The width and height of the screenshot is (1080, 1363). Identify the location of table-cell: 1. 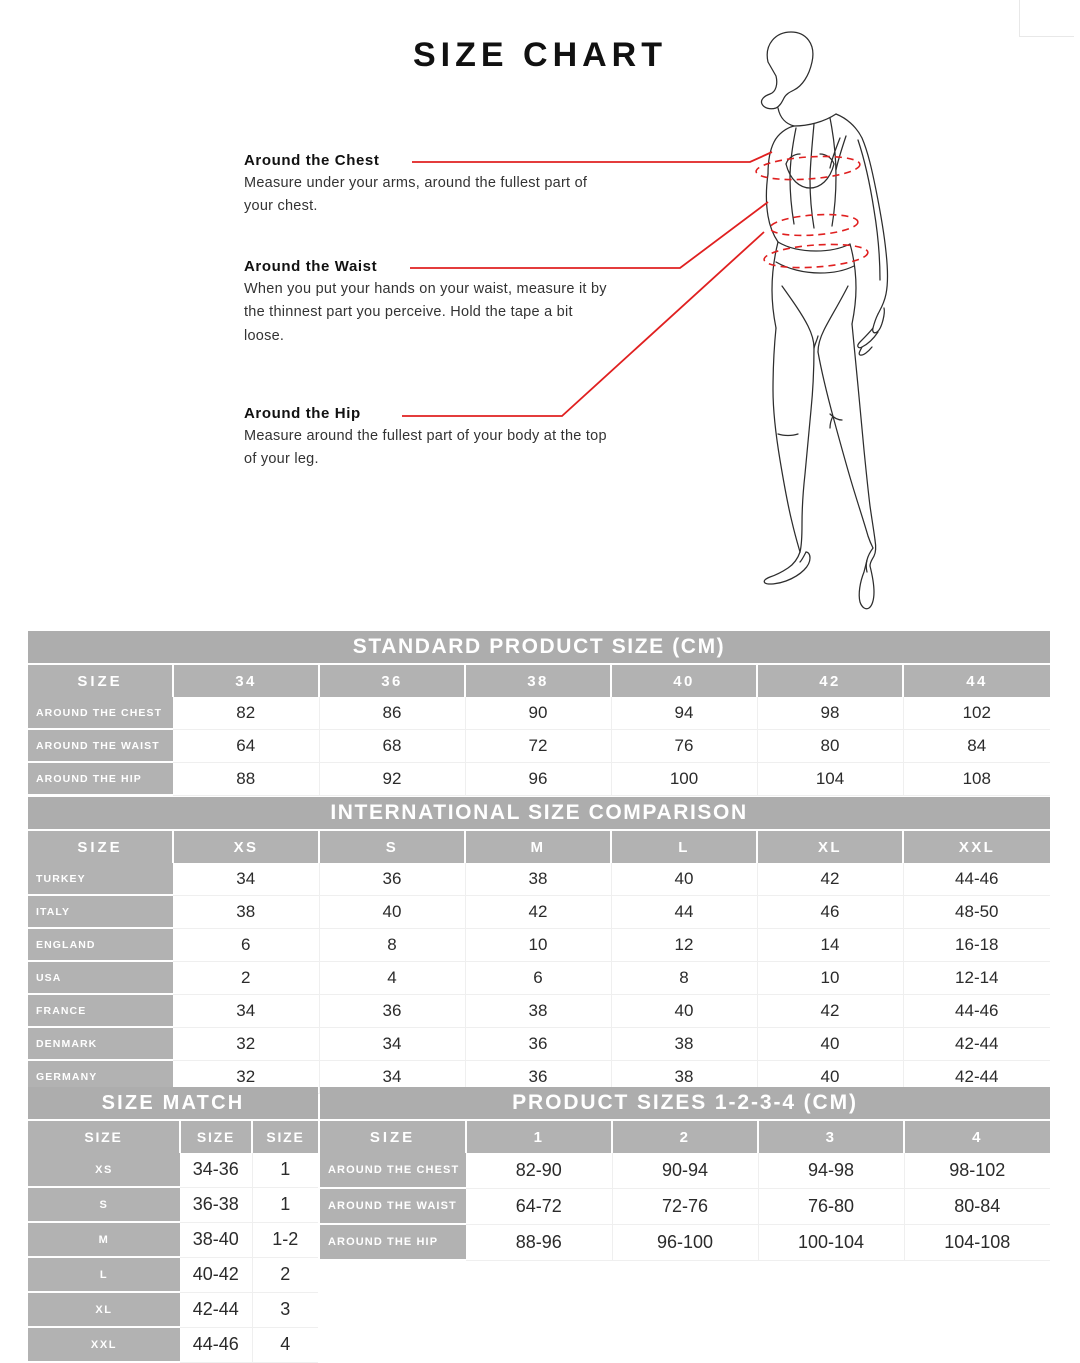
(285, 1170).